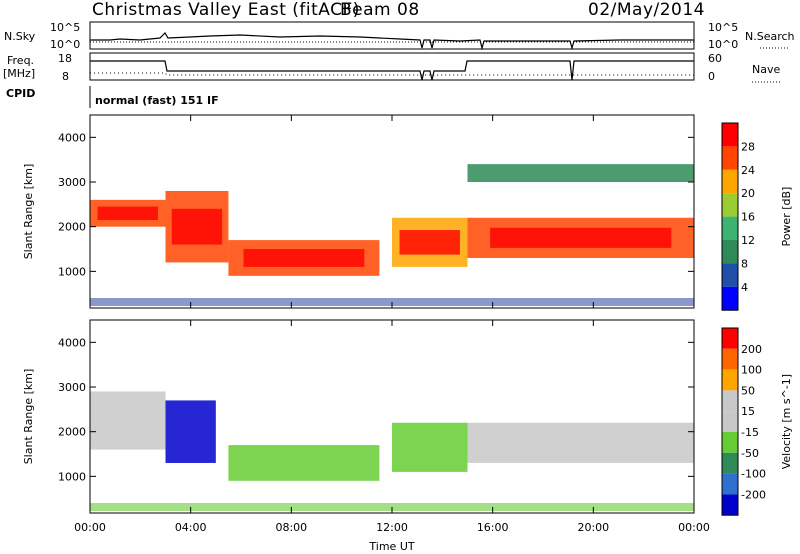 The image size is (800, 554). I want to click on date-title: 02/May/2014, so click(646, 10).